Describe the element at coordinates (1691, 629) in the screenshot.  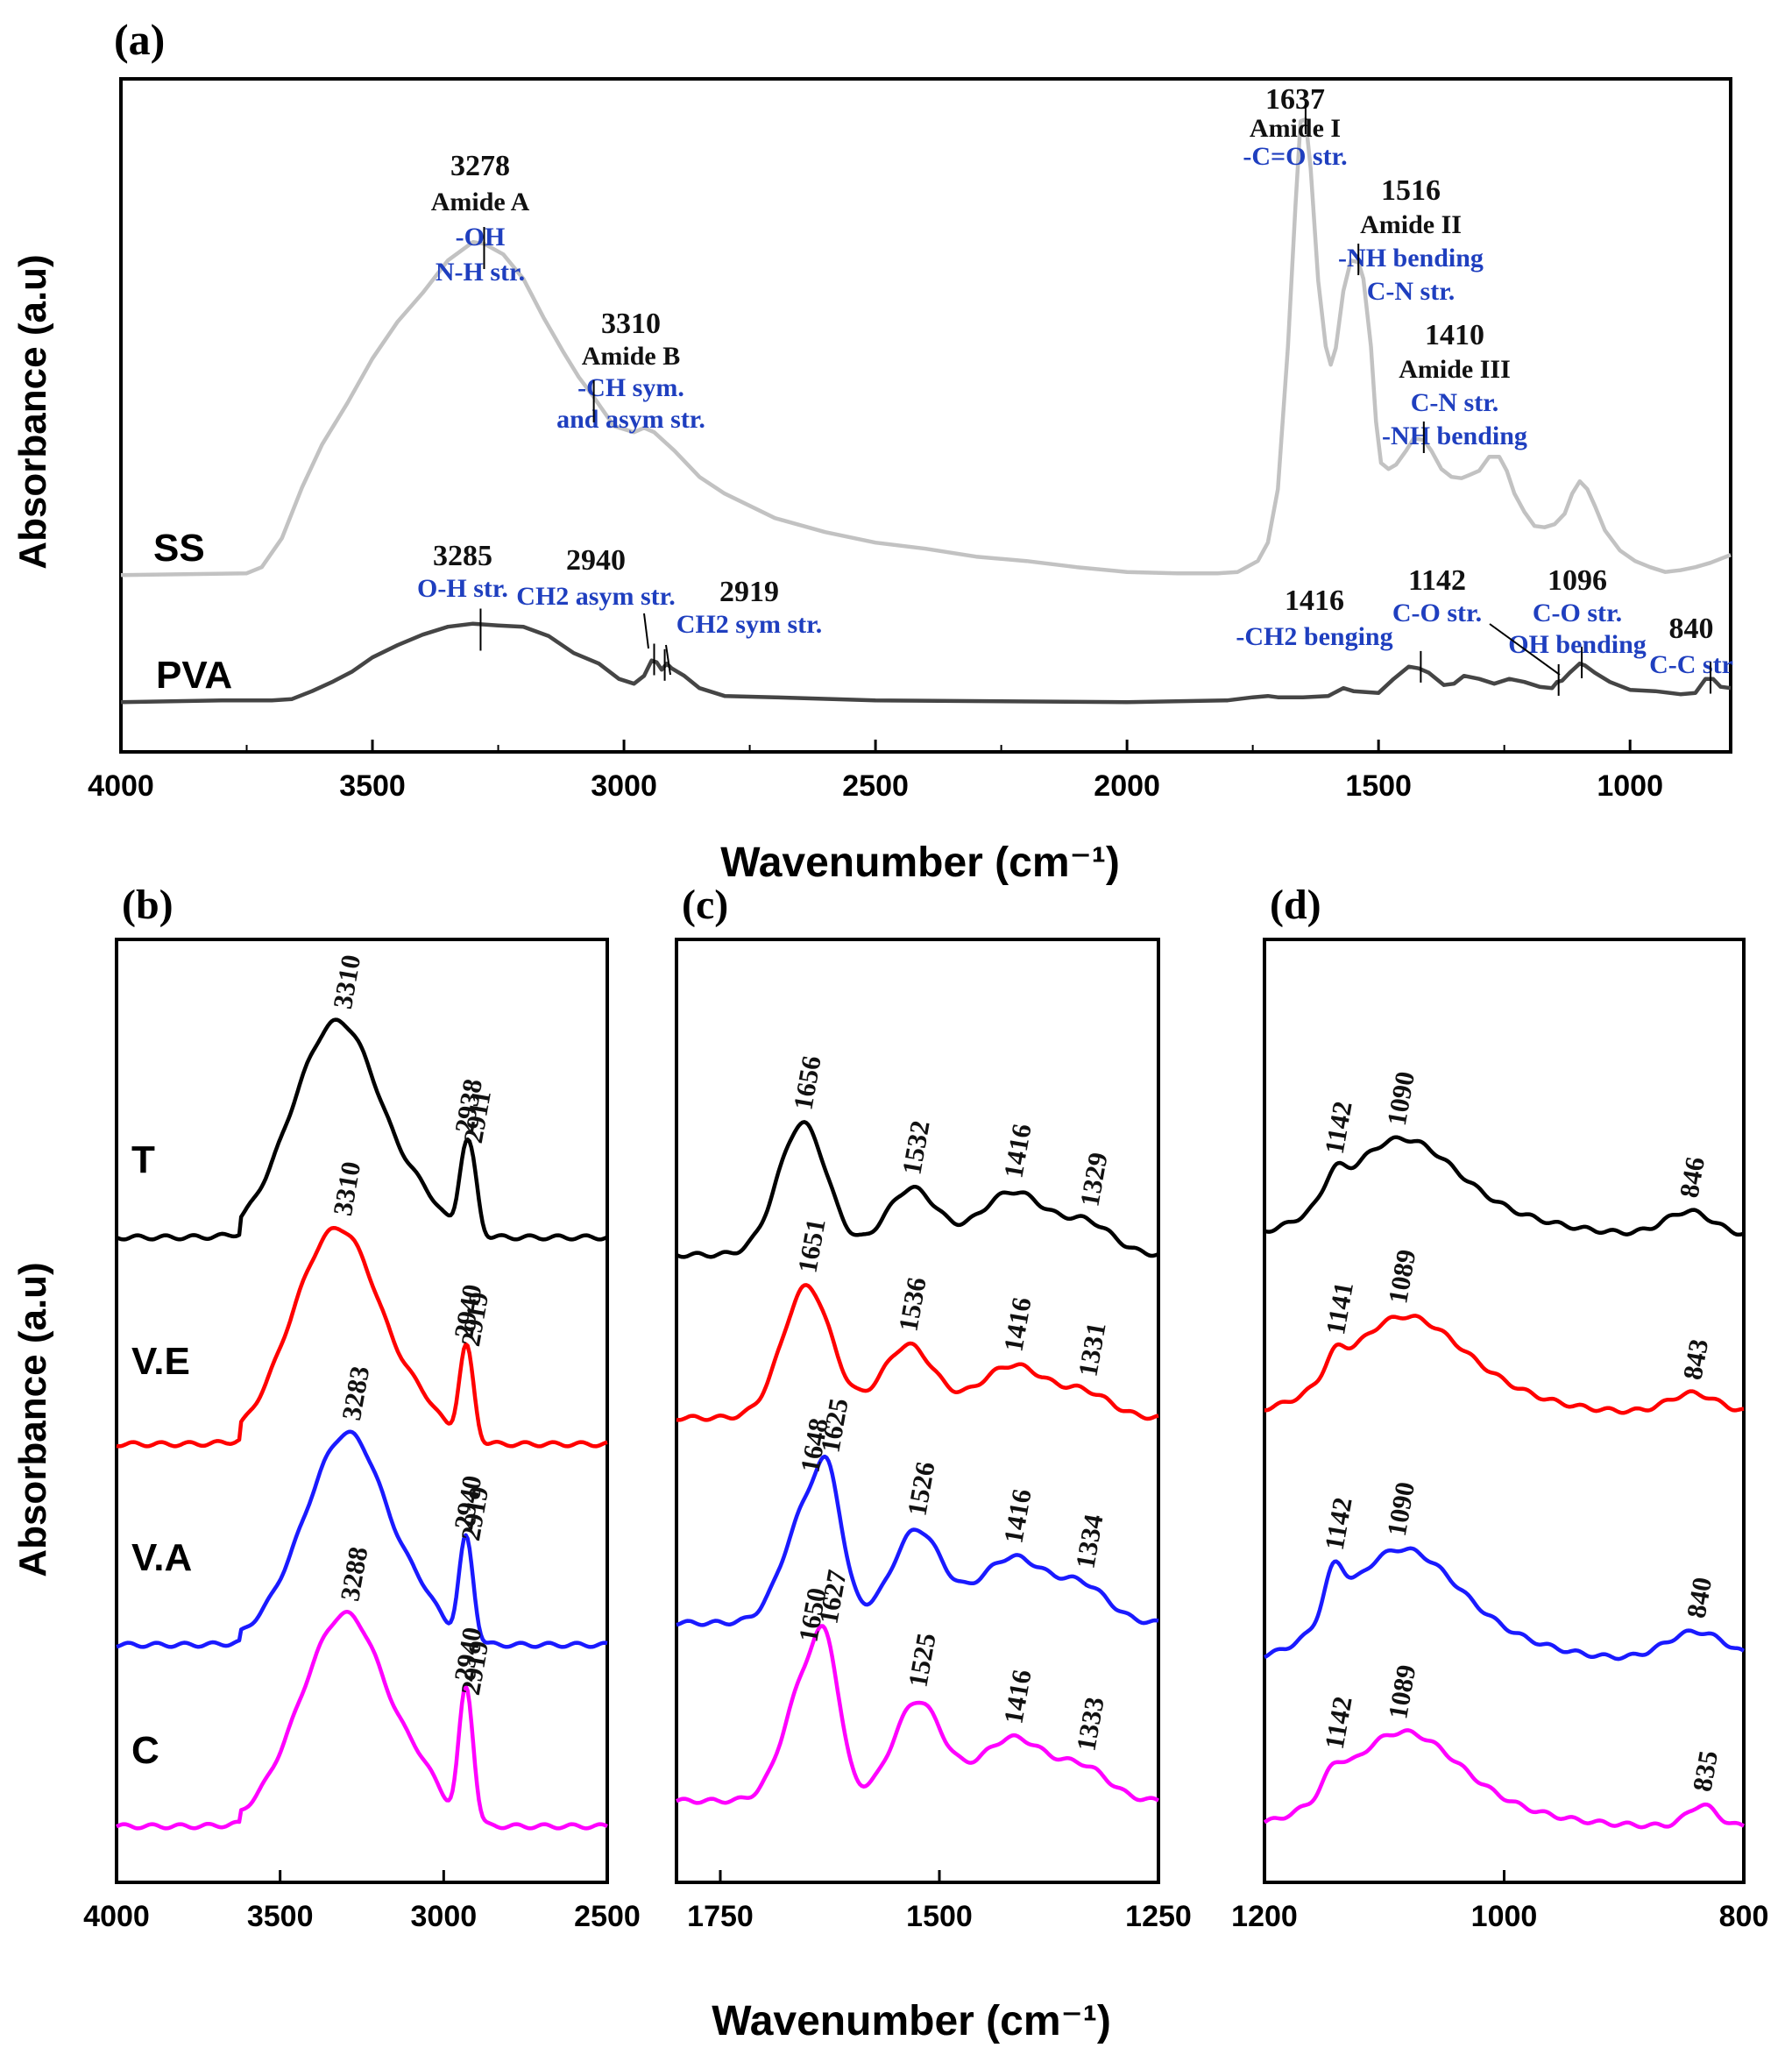
I see `peak-annotation: 840` at that location.